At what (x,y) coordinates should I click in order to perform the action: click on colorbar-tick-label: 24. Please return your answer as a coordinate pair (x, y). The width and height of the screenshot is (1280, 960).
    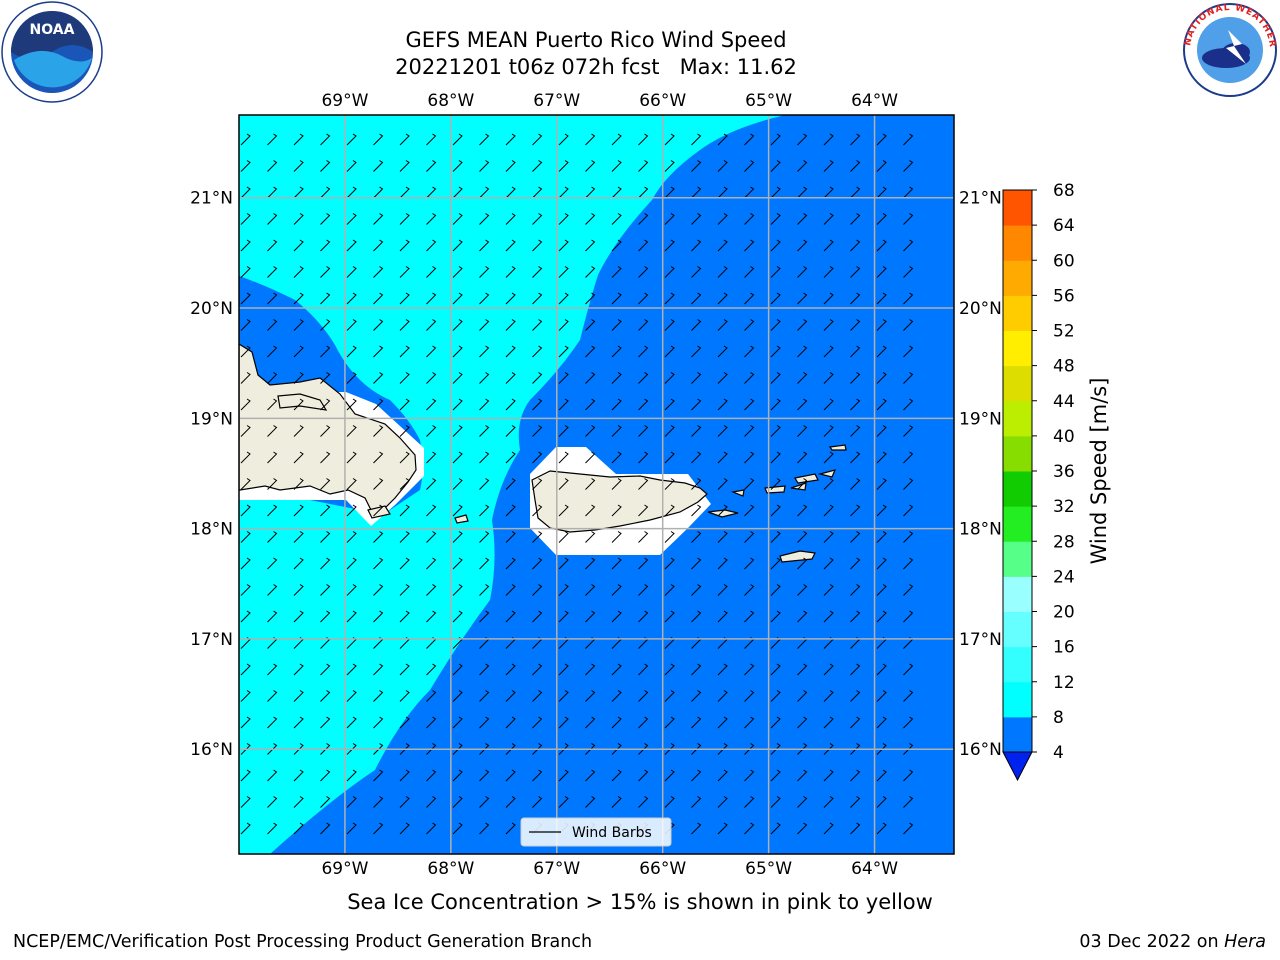
    Looking at the image, I should click on (1064, 577).